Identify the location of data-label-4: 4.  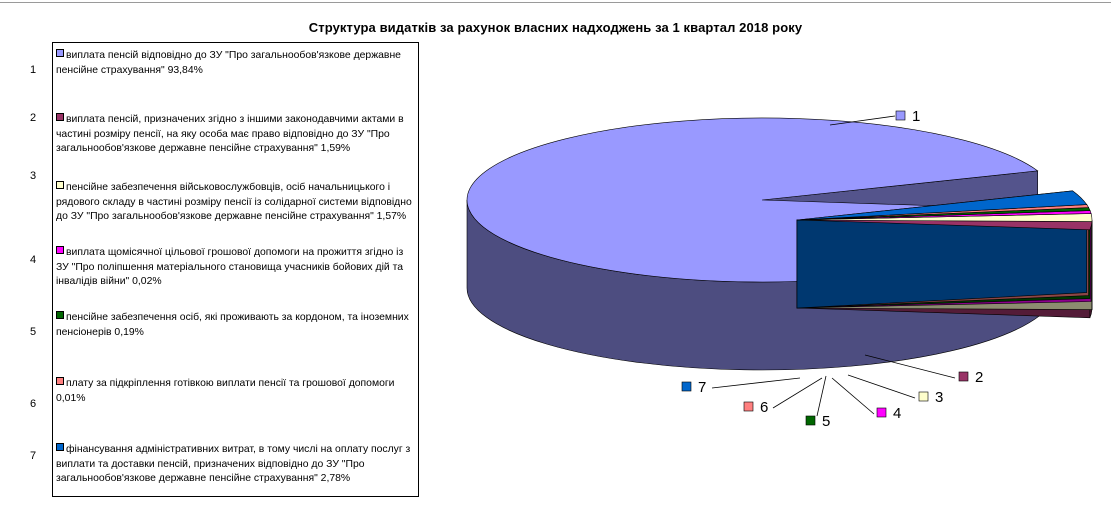
(897, 413).